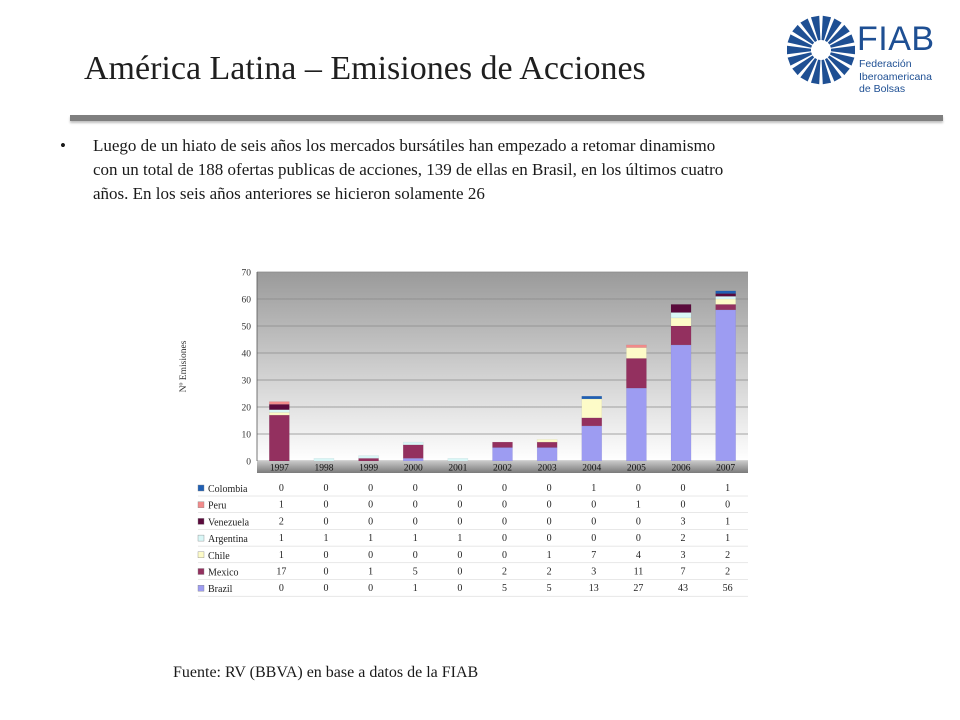 This screenshot has width=960, height=720. What do you see at coordinates (247, 436) in the screenshot?
I see `y-tick-label: 10` at bounding box center [247, 436].